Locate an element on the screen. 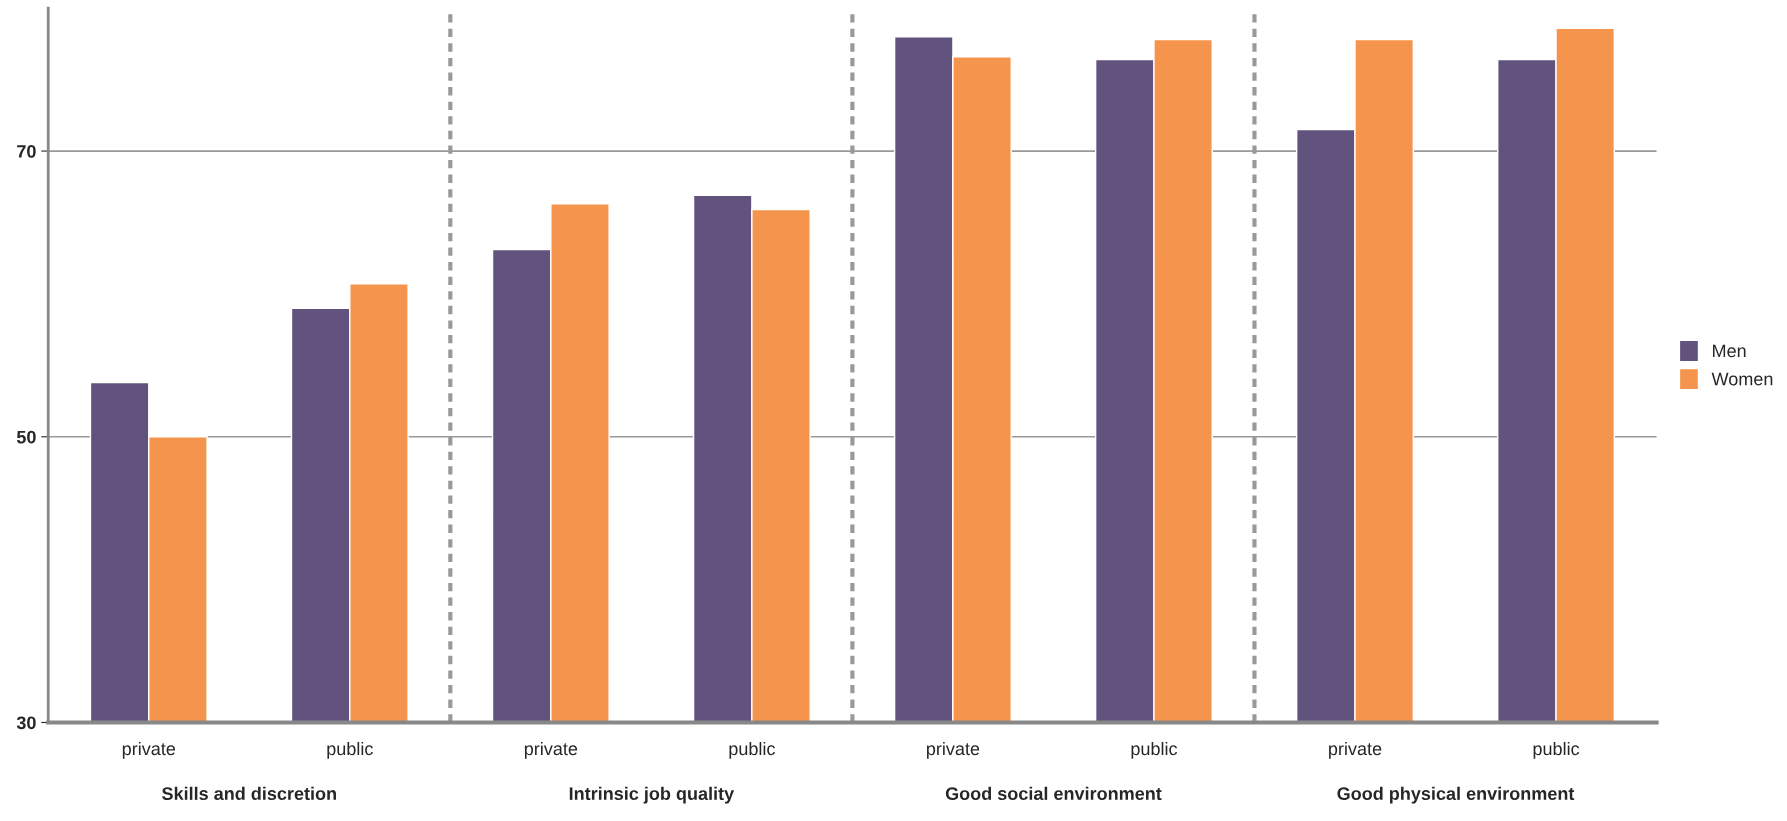 The width and height of the screenshot is (1787, 821). legend-label: Women is located at coordinates (1742, 379).